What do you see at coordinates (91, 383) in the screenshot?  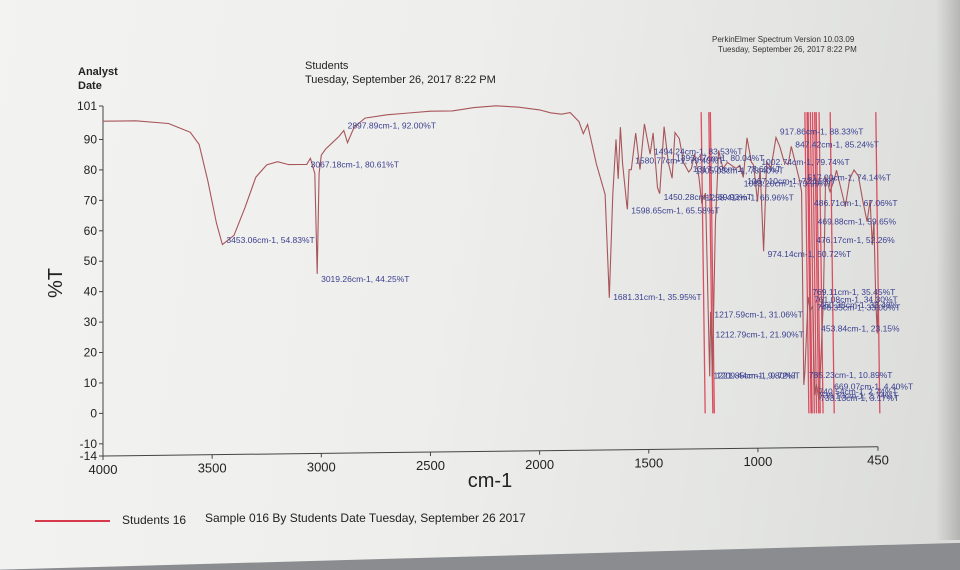 I see `y-tick-label: 10` at bounding box center [91, 383].